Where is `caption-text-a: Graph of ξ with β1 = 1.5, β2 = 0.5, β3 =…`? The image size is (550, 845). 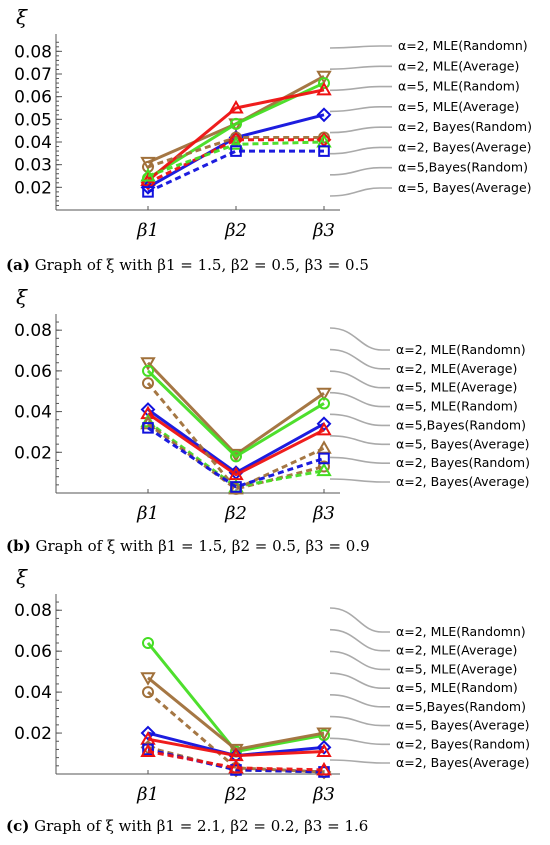 caption-text-a: Graph of ξ with β1 = 1.5, β2 = 0.5, β3 =… is located at coordinates (201, 265).